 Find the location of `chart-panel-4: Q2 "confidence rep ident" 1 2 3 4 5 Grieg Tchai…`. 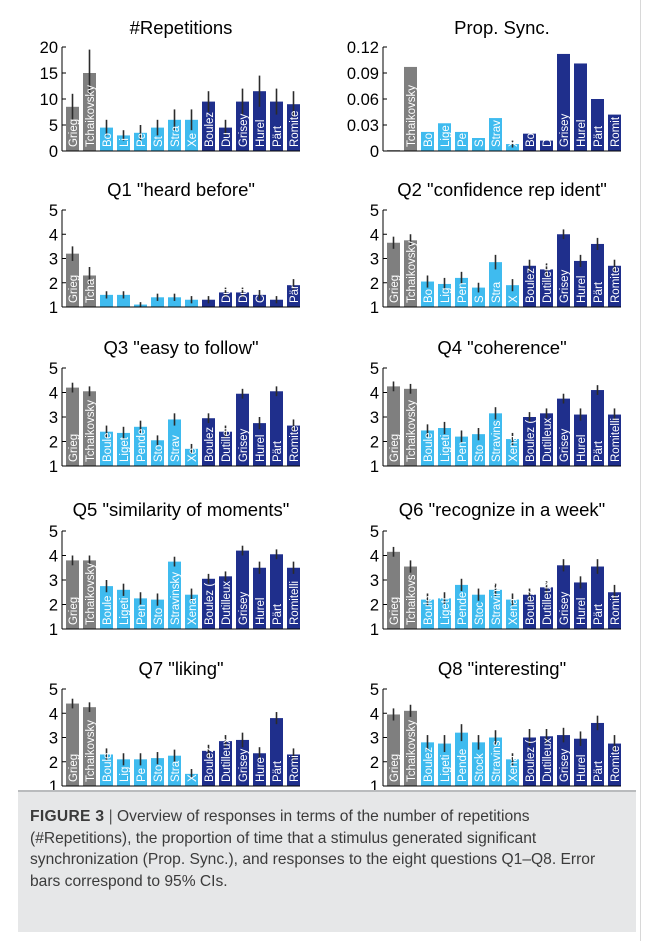

chart-panel-4: Q2 "confidence rep ident" 1 2 3 4 5 Grieg Tchai… is located at coordinates (496, 248).